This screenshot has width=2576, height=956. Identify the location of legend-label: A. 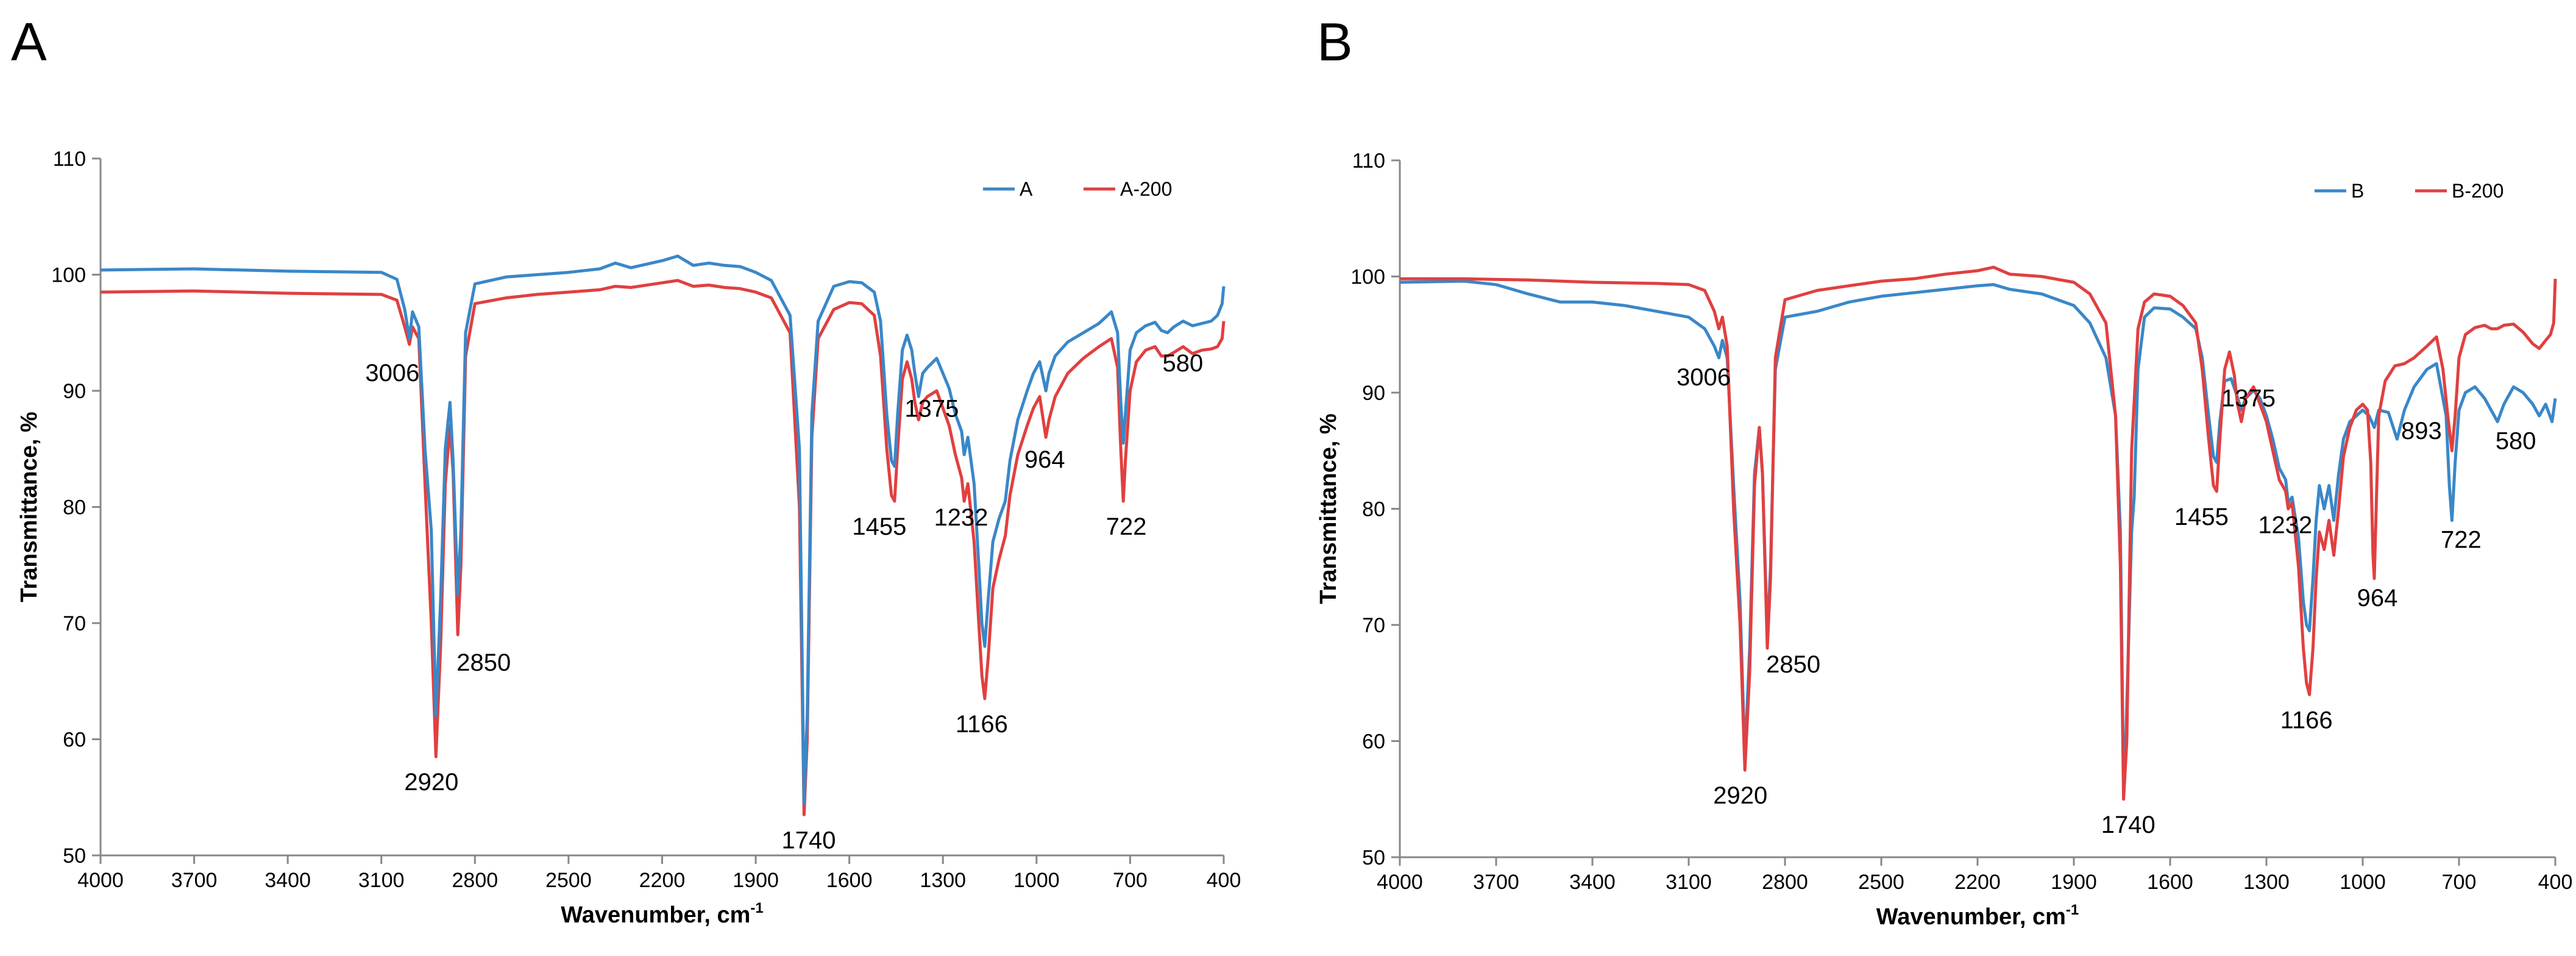
(1026, 189).